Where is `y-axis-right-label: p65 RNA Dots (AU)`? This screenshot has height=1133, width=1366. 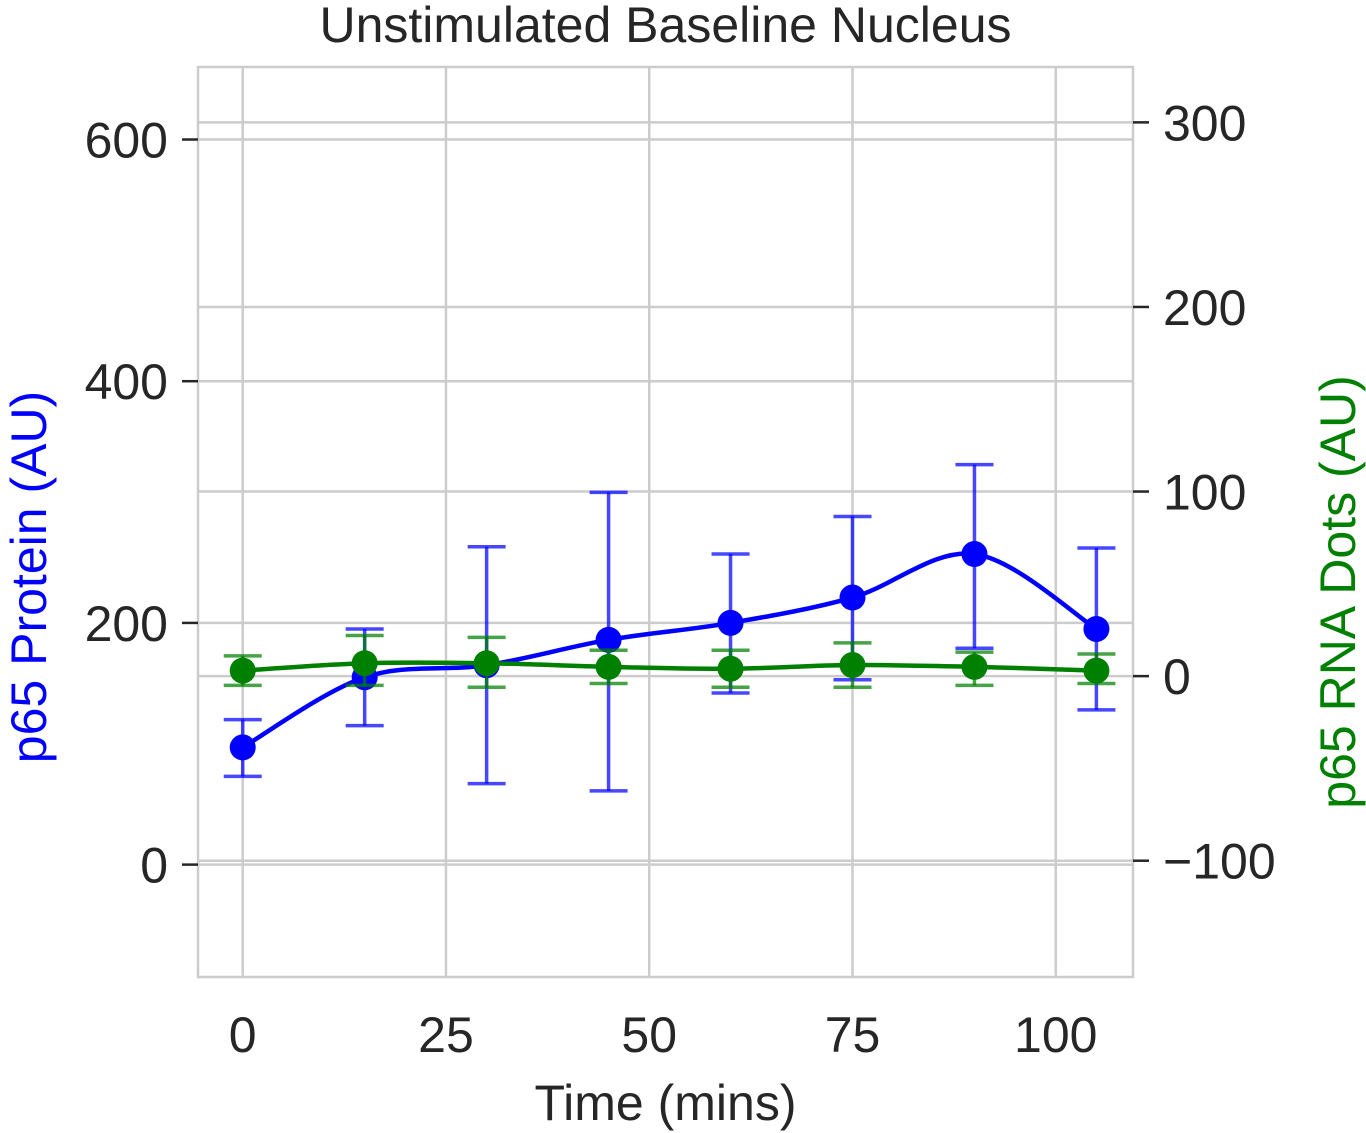
y-axis-right-label: p65 RNA Dots (AU) is located at coordinates (1338, 591).